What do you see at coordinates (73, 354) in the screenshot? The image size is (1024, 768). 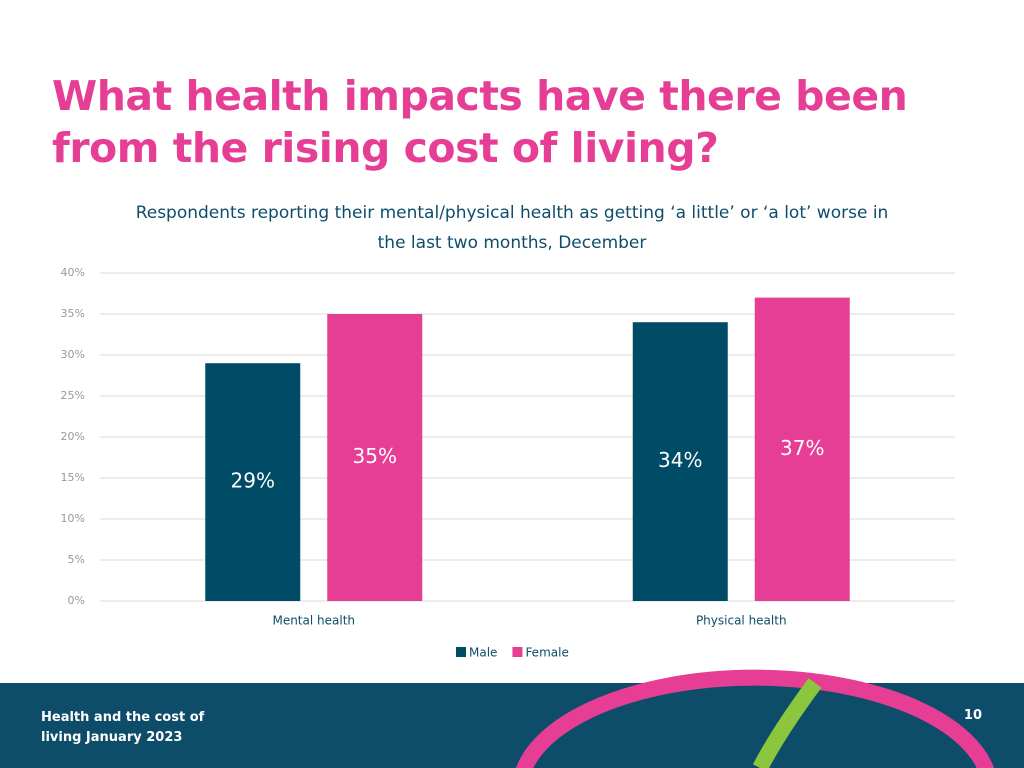 I see `y-tick-label: 30%` at bounding box center [73, 354].